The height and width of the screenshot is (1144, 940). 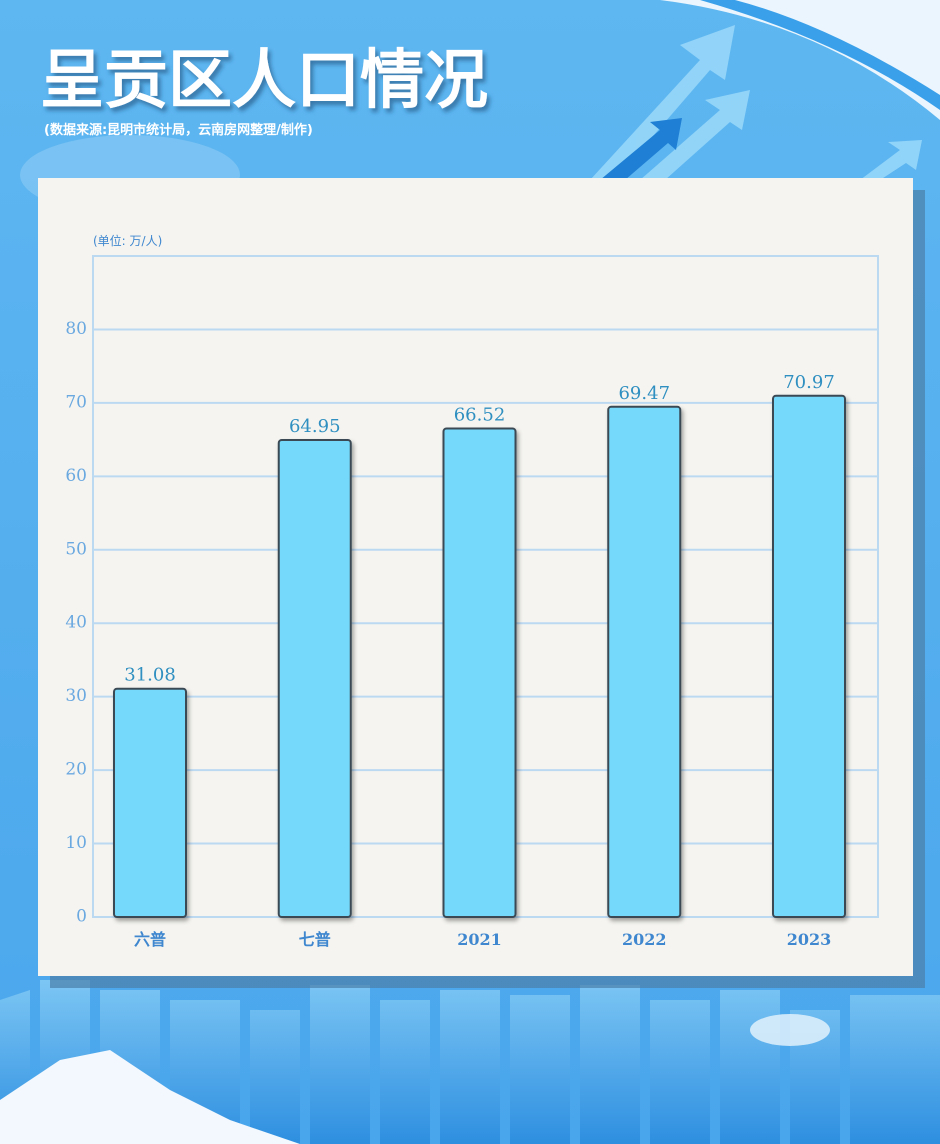 I want to click on y-tick-label: 20, so click(x=76, y=770).